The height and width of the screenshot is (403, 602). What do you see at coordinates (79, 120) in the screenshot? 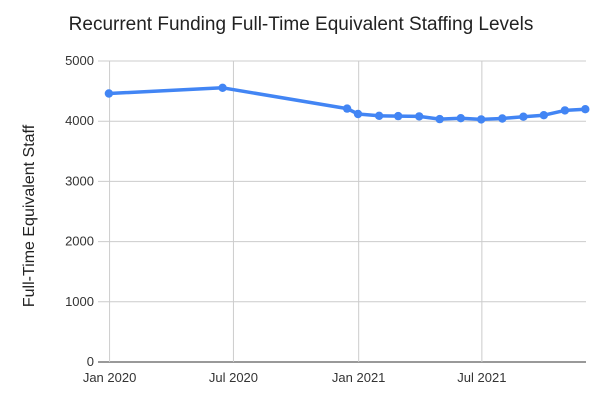
I see `y-tick-label: 4000` at bounding box center [79, 120].